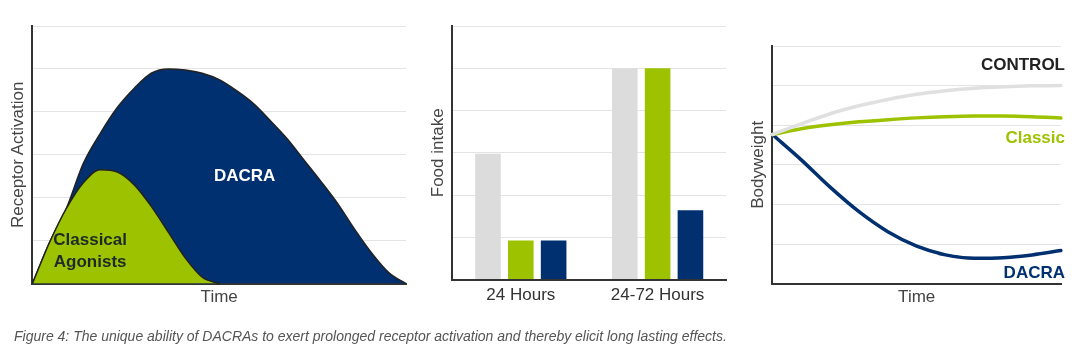 Image resolution: width=1080 pixels, height=359 pixels. Describe the element at coordinates (757, 164) in the screenshot. I see `y-axis-title: Bodyweight` at that location.